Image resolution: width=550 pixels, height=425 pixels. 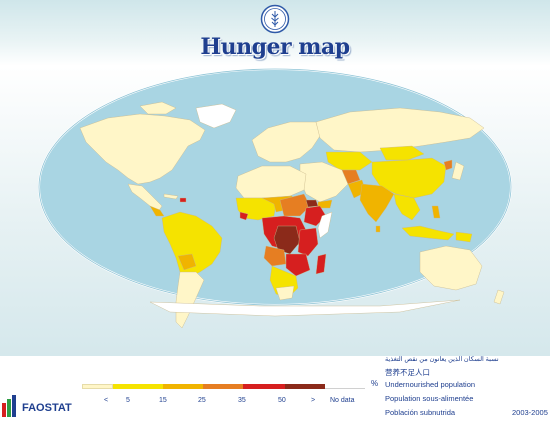 I want to click on region-mongolia, so click(x=402, y=153).